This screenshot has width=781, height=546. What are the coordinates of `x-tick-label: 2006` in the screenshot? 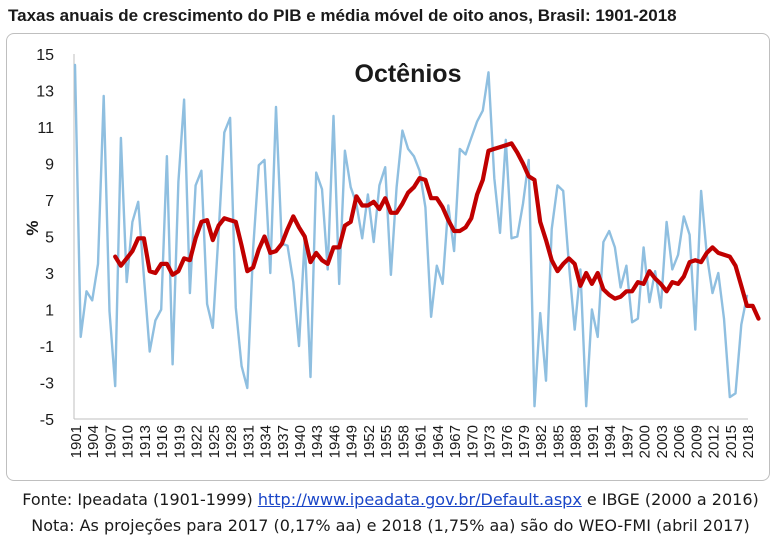 It's located at (679, 441).